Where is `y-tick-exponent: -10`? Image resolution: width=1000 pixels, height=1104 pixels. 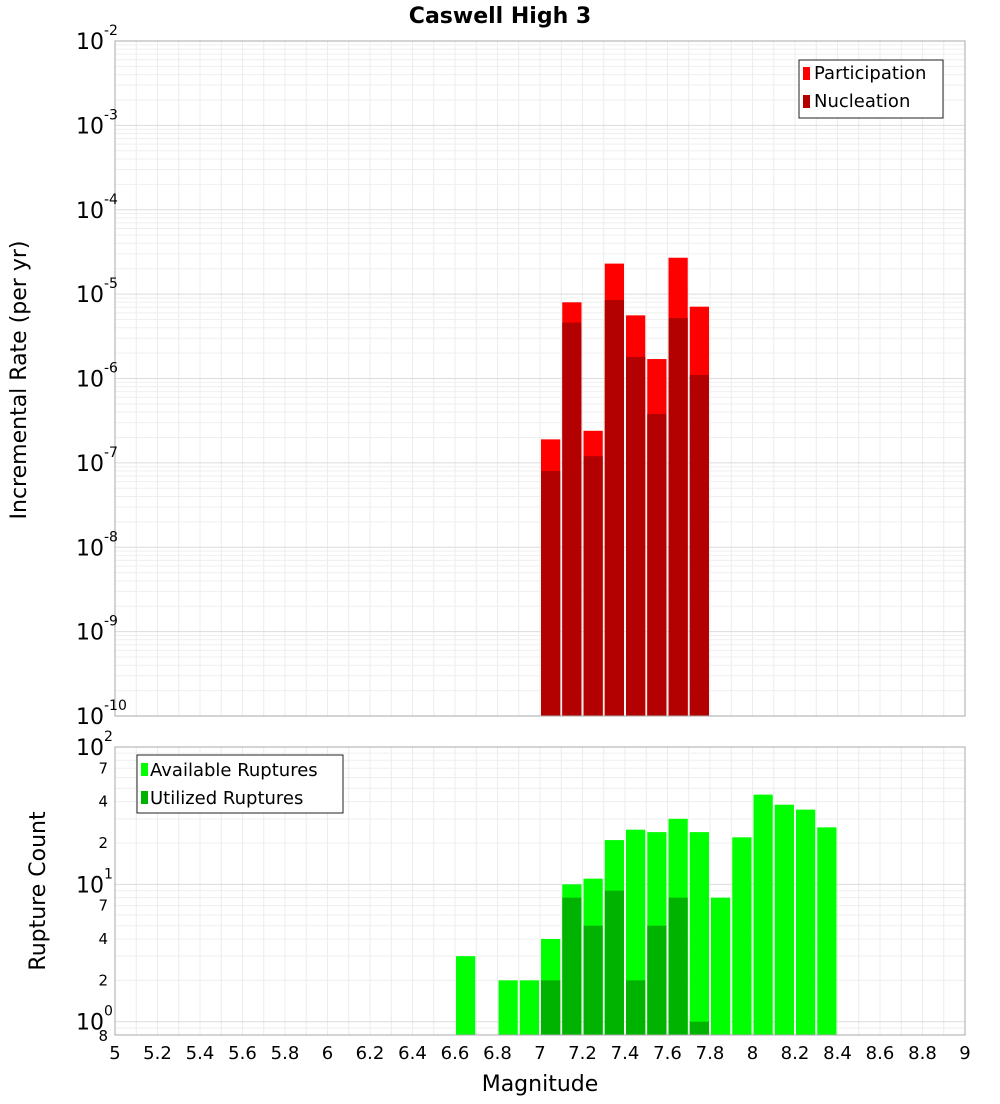 y-tick-exponent: -10 is located at coordinates (115, 706).